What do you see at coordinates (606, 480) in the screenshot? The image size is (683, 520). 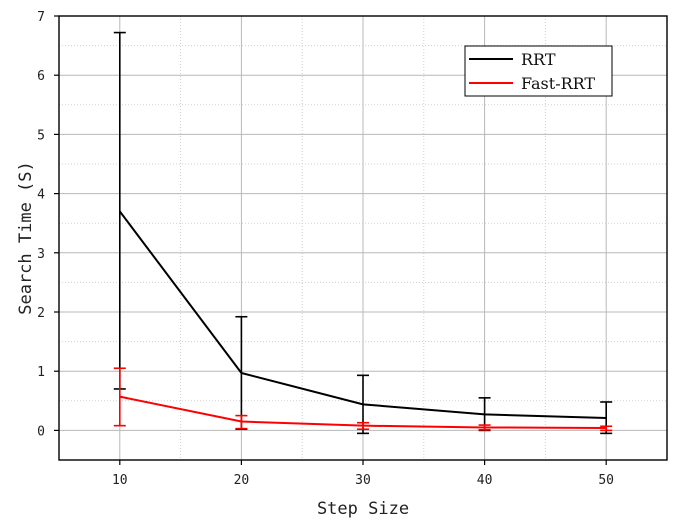 I see `x-tick-label: 50` at bounding box center [606, 480].